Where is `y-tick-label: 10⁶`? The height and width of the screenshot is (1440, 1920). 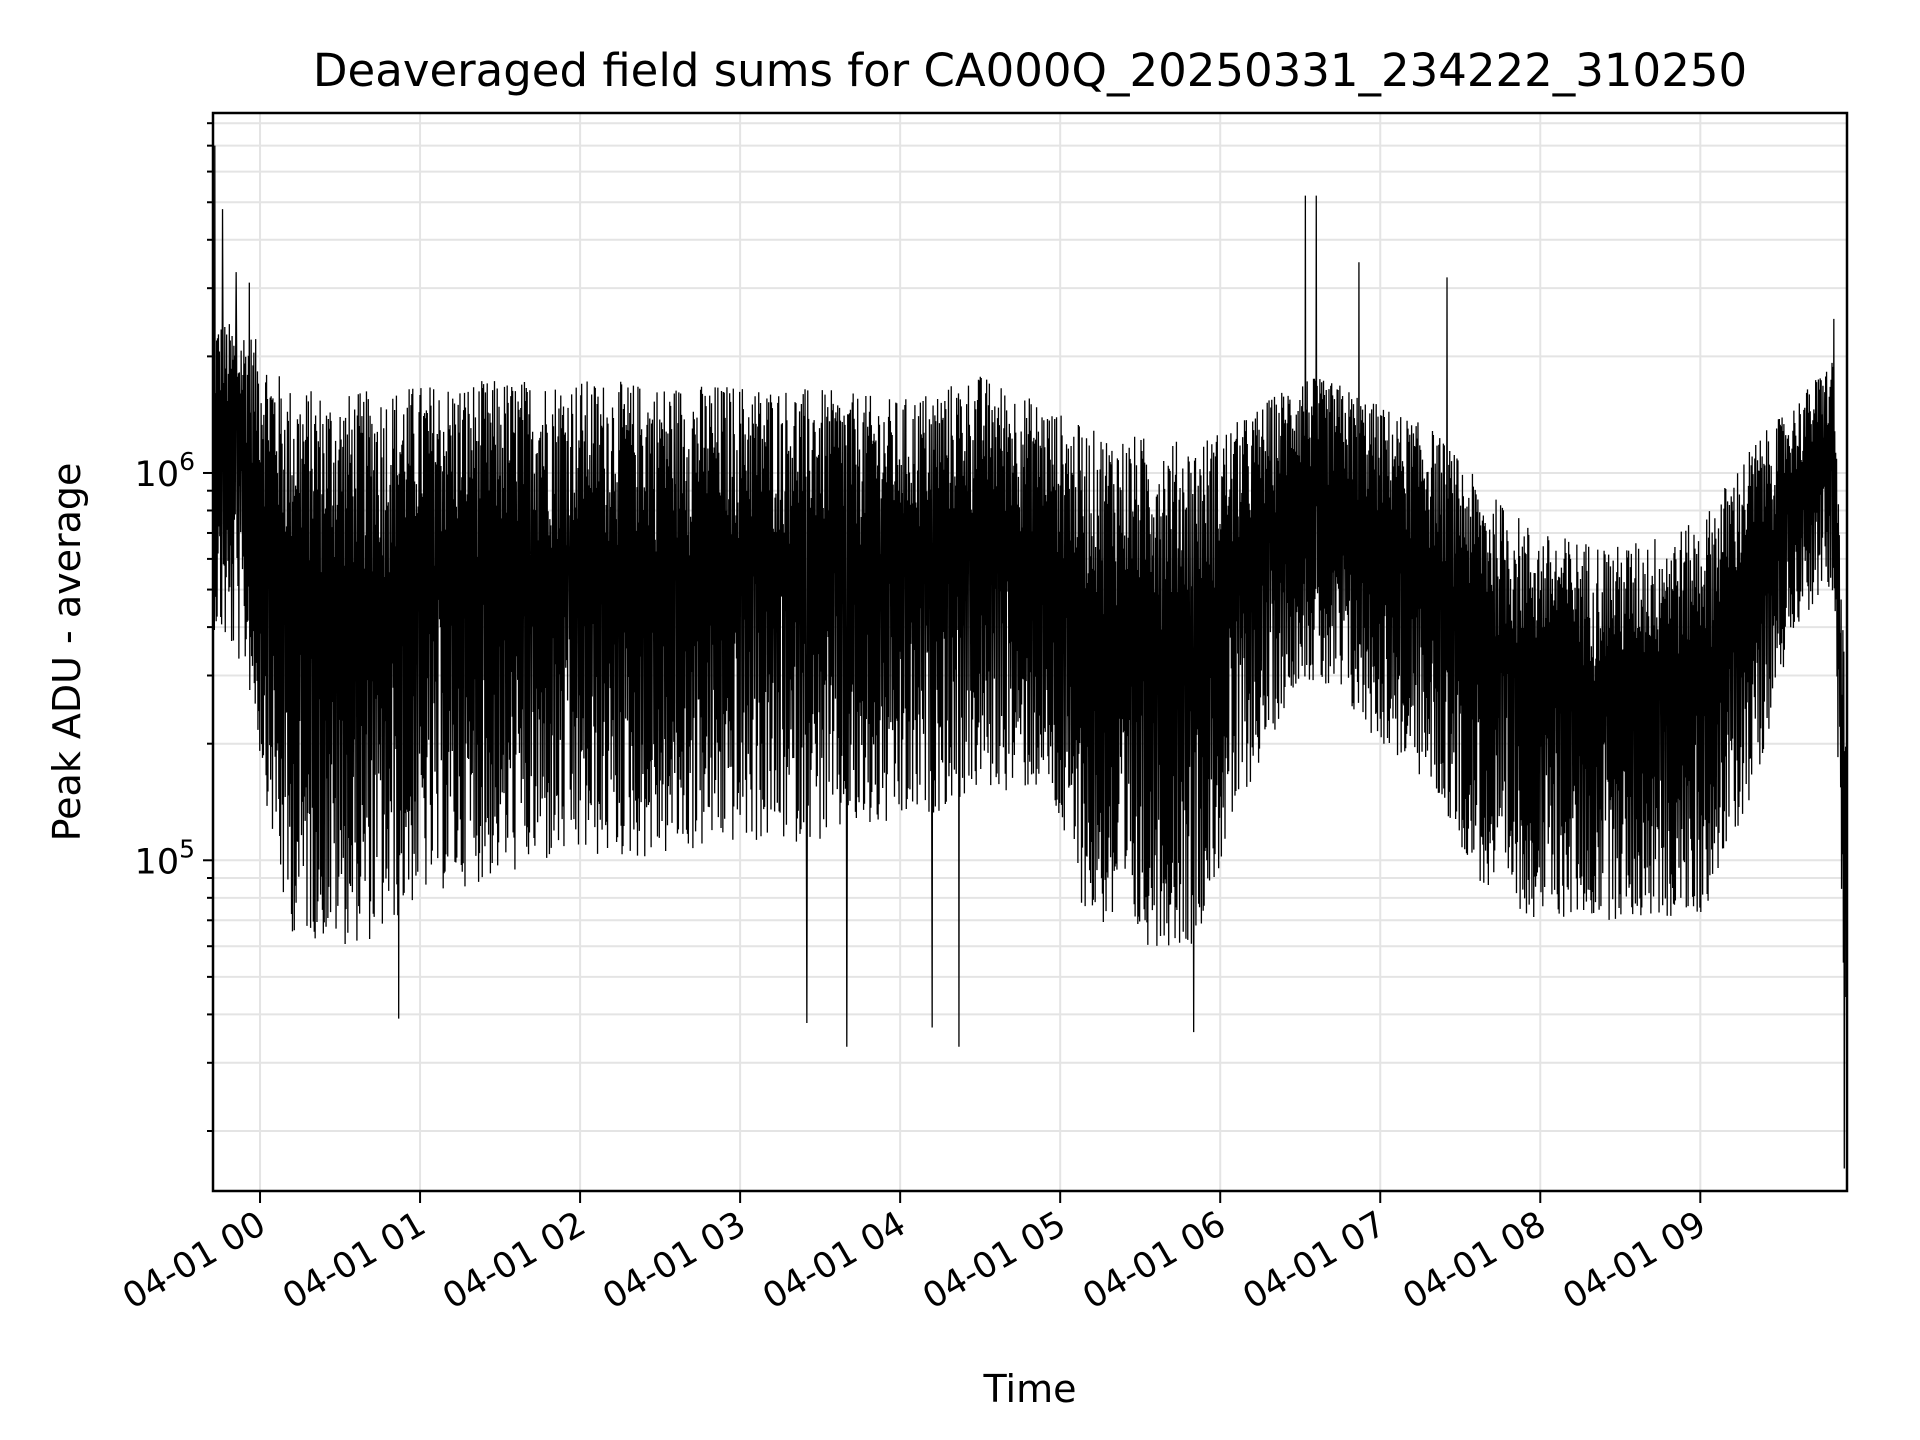 y-tick-label: 10⁶ is located at coordinates (165, 471).